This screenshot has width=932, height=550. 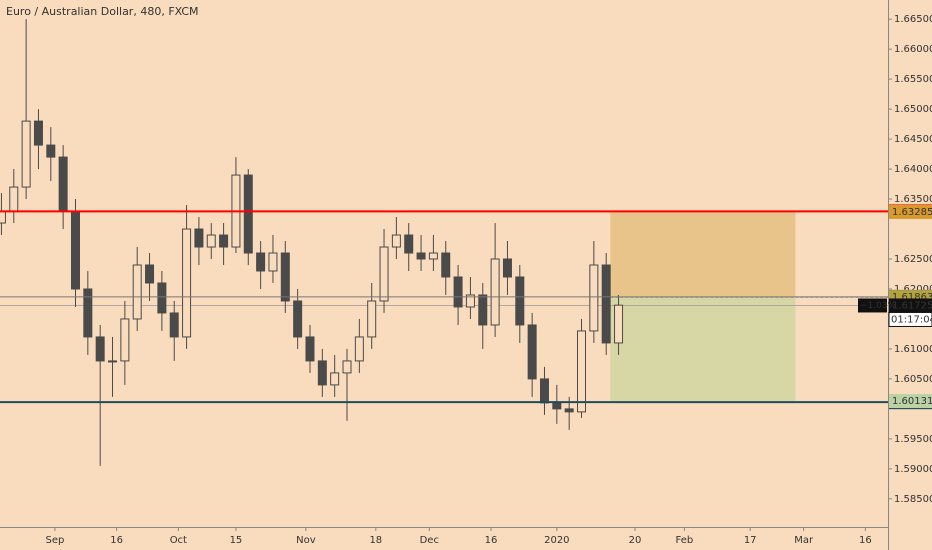 I want to click on x-tick-label: 15, so click(x=236, y=540).